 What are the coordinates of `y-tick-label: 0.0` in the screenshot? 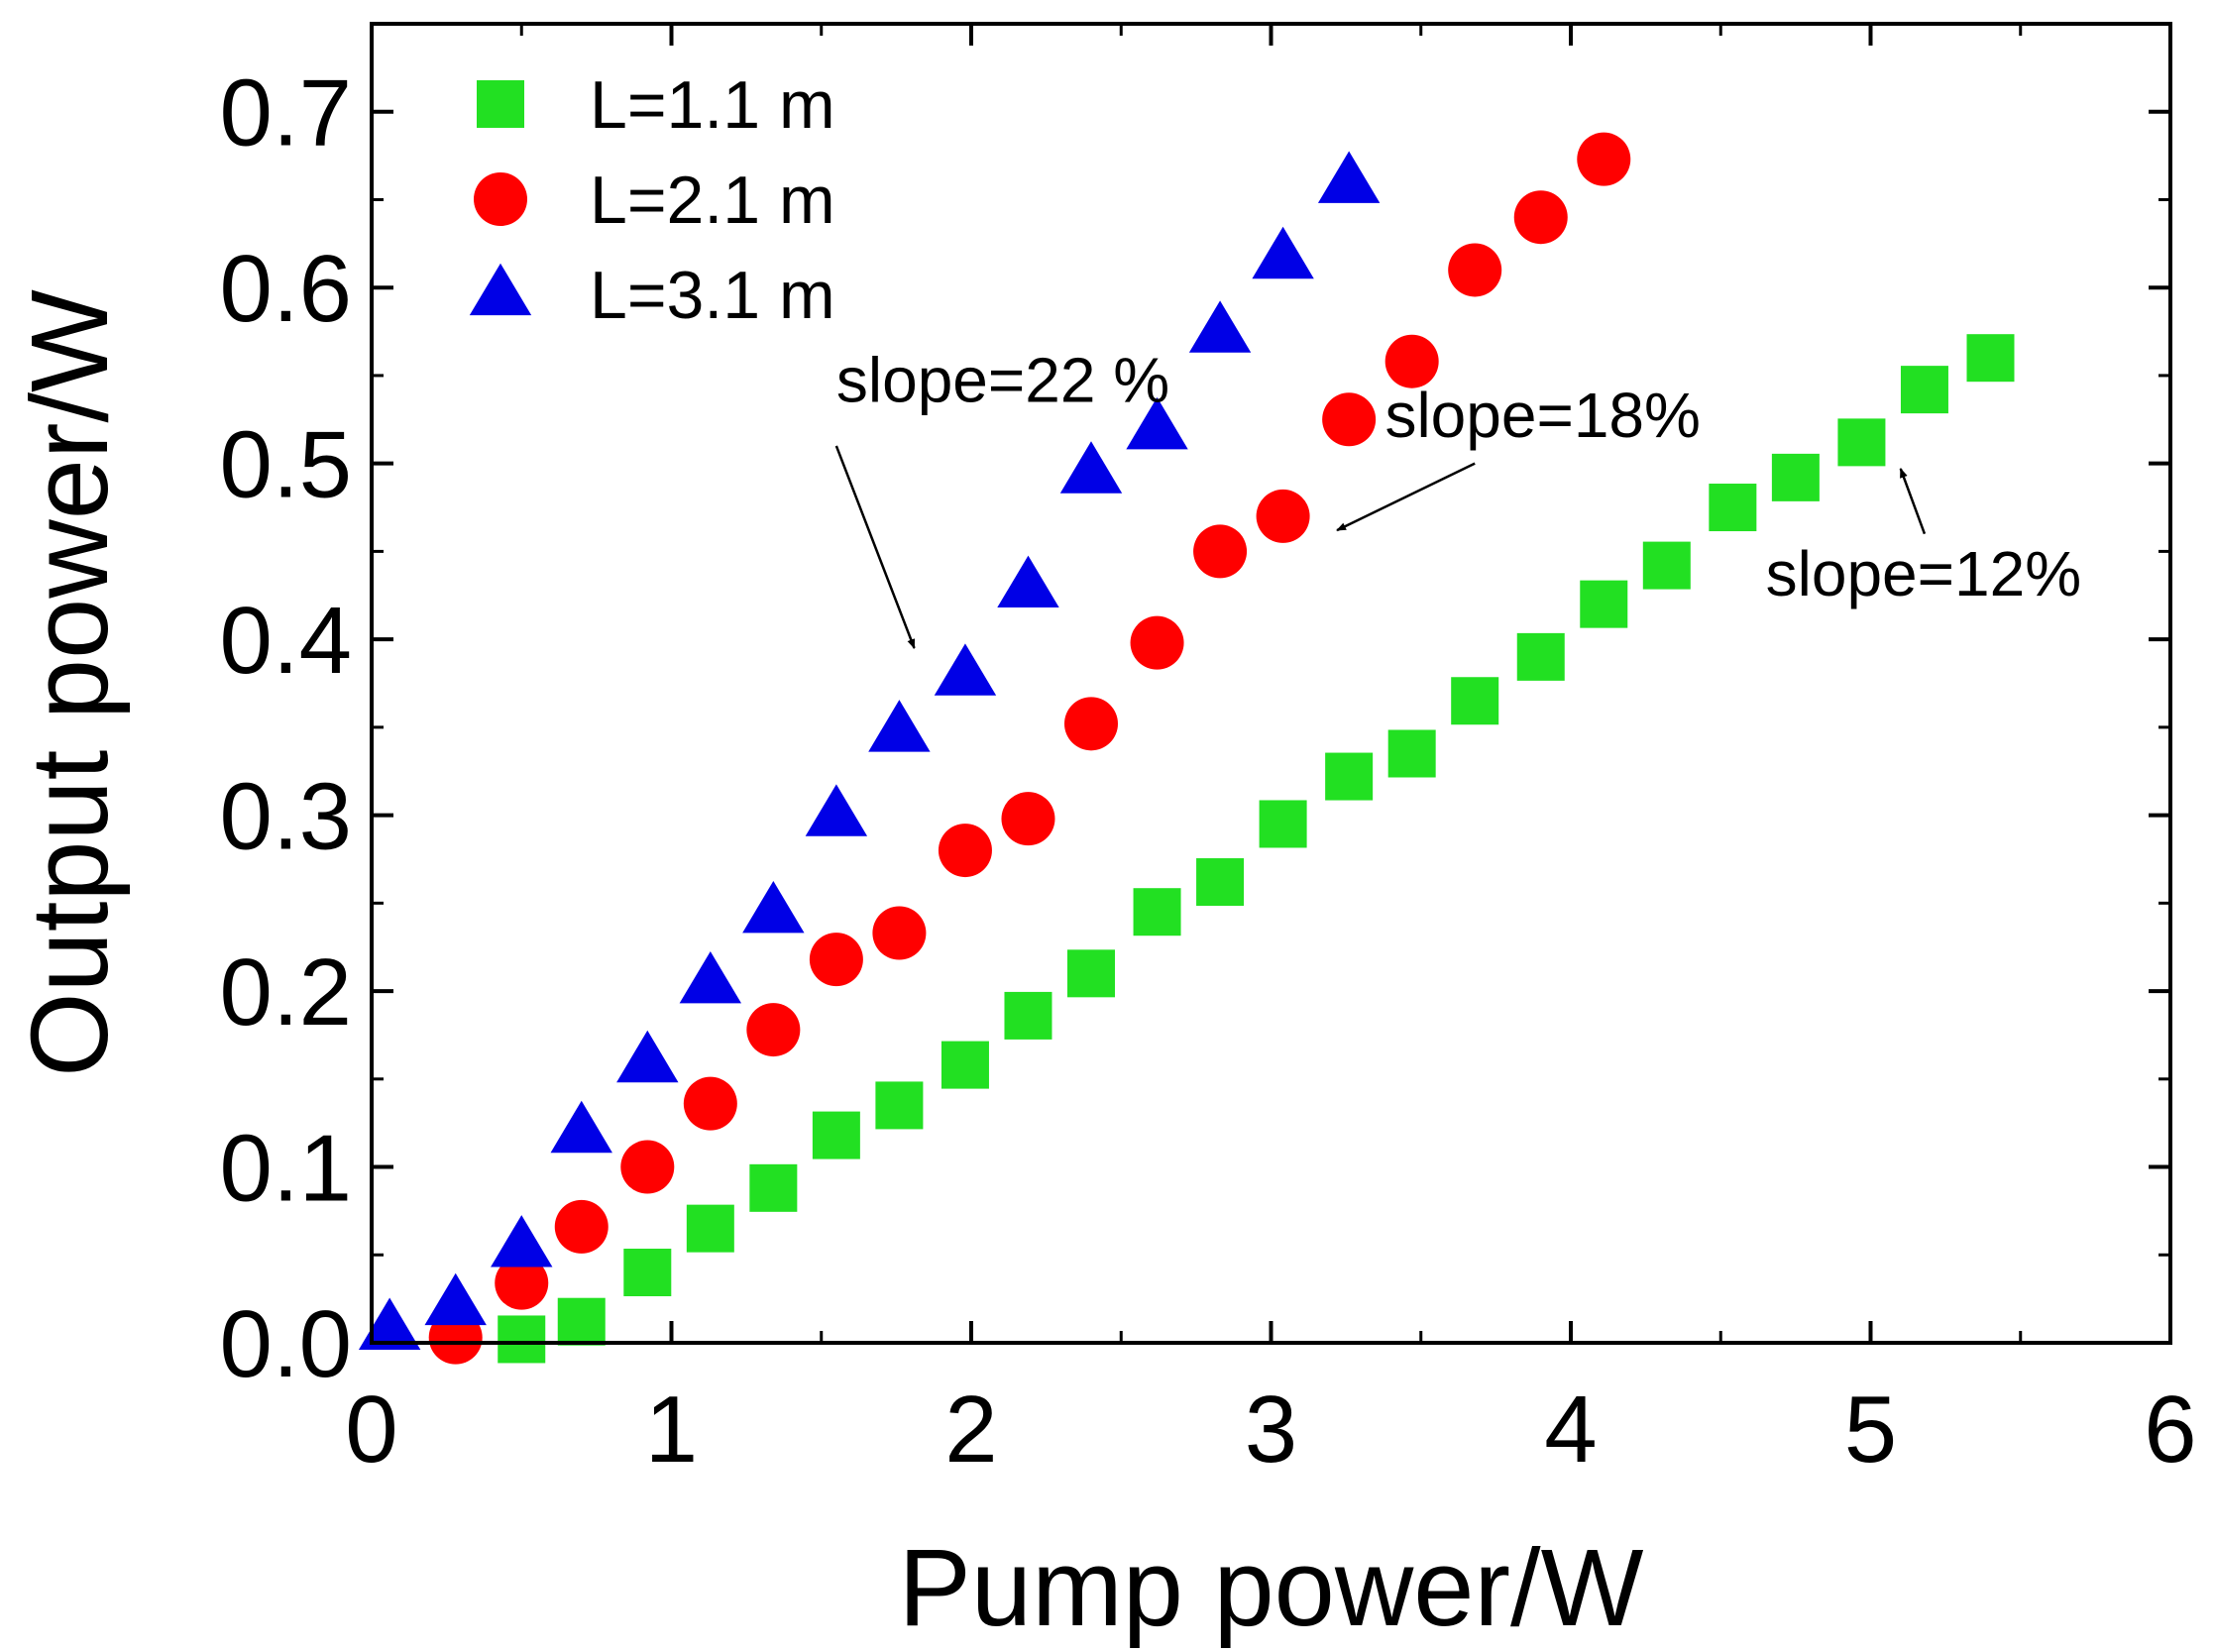 It's located at (286, 1344).